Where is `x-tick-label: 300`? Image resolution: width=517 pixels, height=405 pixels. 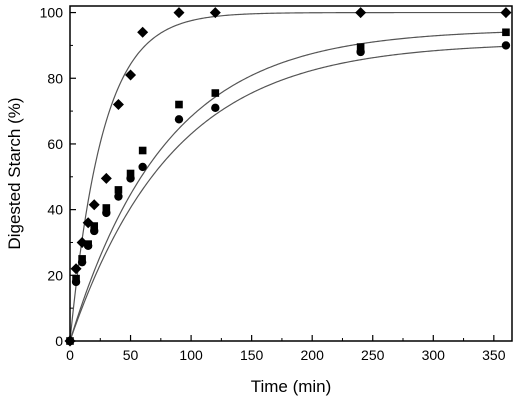 x-tick-label: 300 is located at coordinates (434, 355).